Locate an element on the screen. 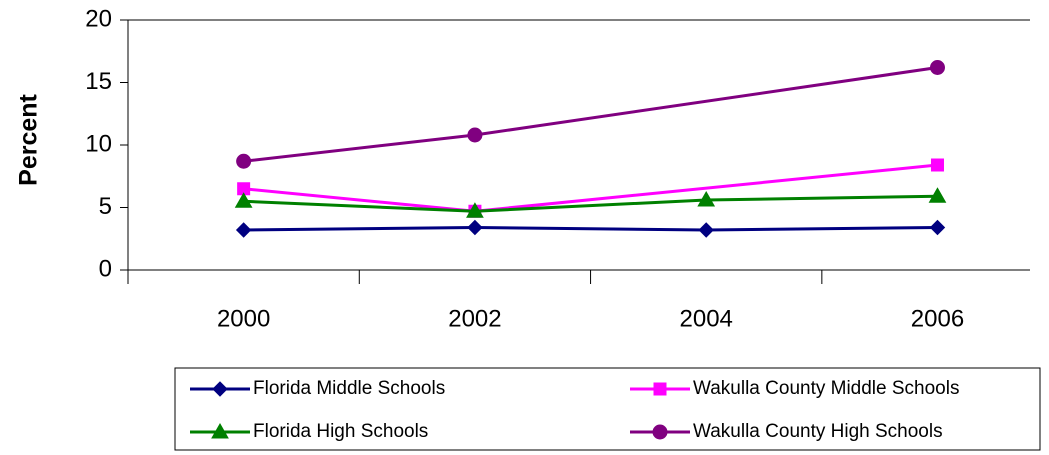 This screenshot has height=455, width=1049. y-axis-label: Percent is located at coordinates (29, 139).